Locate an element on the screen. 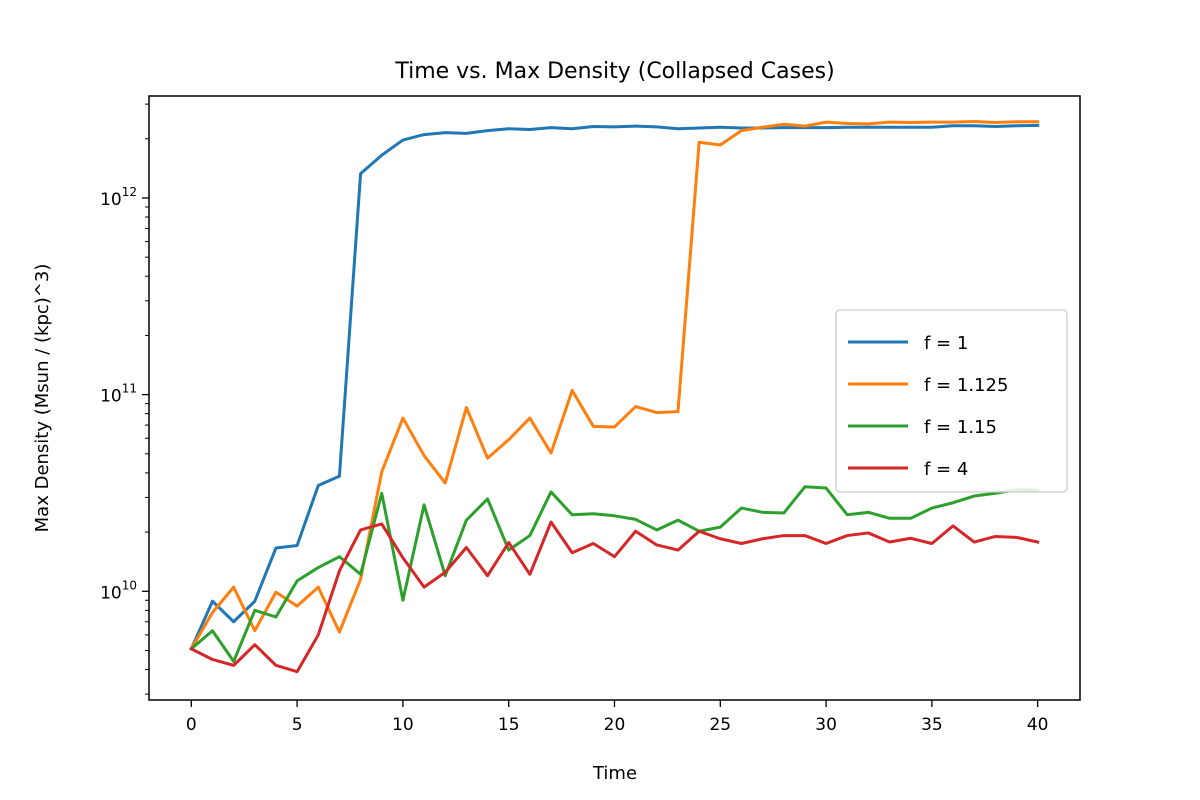 This screenshot has height=800, width=1200. x-axis-label: Time is located at coordinates (614, 773).